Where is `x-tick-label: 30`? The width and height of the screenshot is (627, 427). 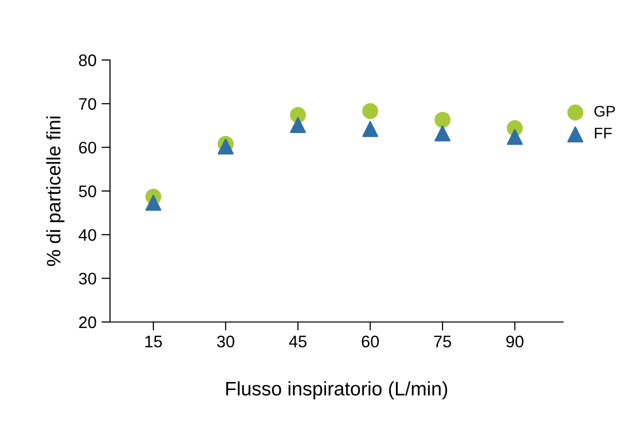
x-tick-label: 30 is located at coordinates (225, 342).